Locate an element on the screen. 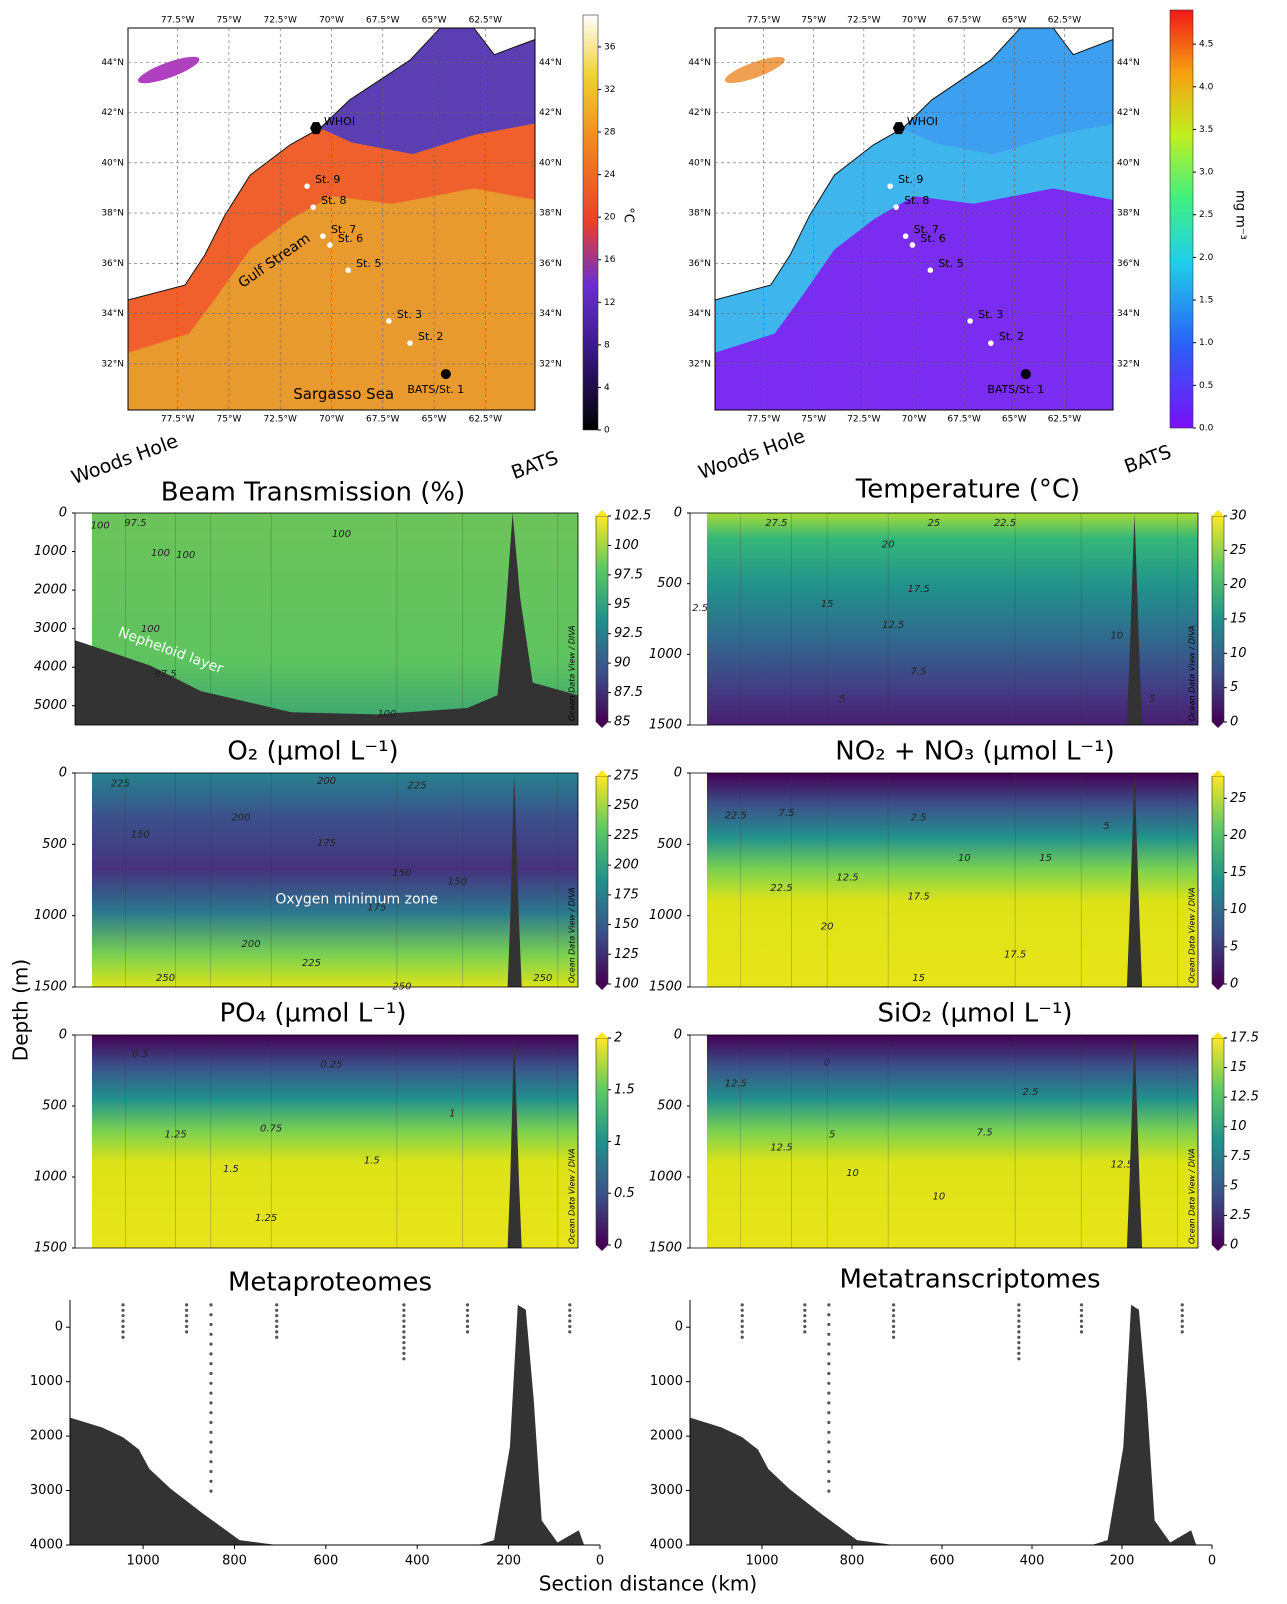 This screenshot has width=1287, height=1604. contour-label: 15 is located at coordinates (827, 604).